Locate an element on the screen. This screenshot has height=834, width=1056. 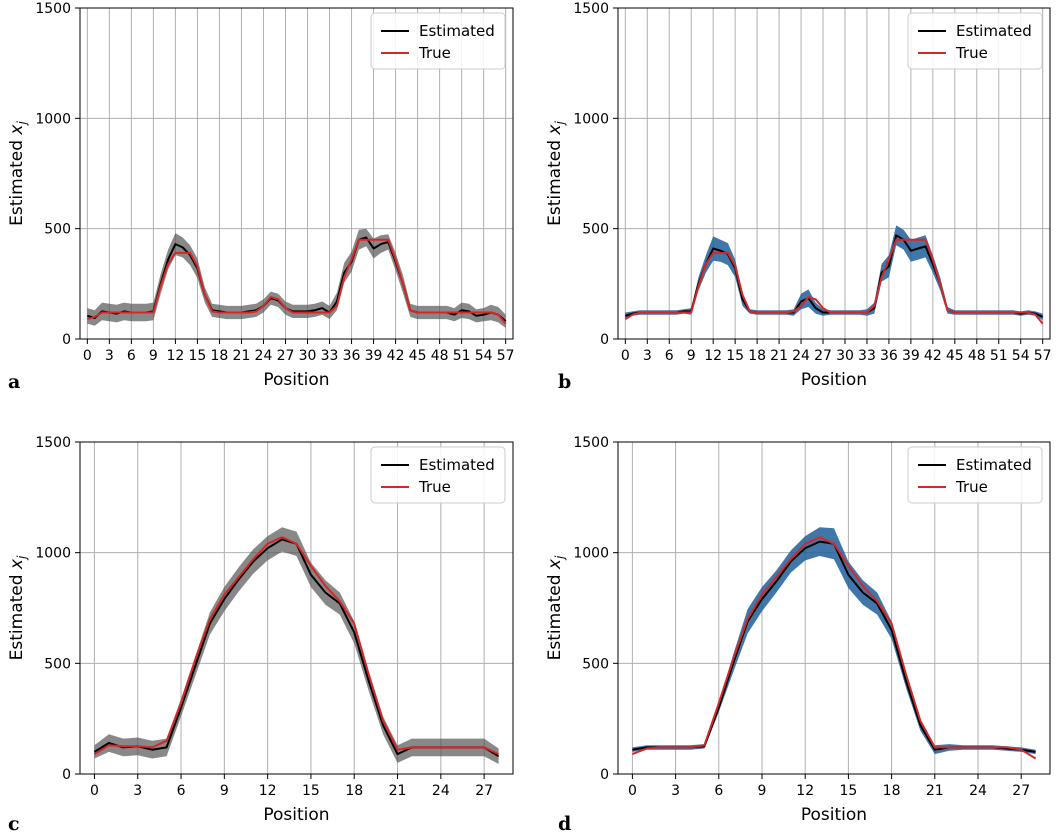
panel-letter: c is located at coordinates (14, 823).